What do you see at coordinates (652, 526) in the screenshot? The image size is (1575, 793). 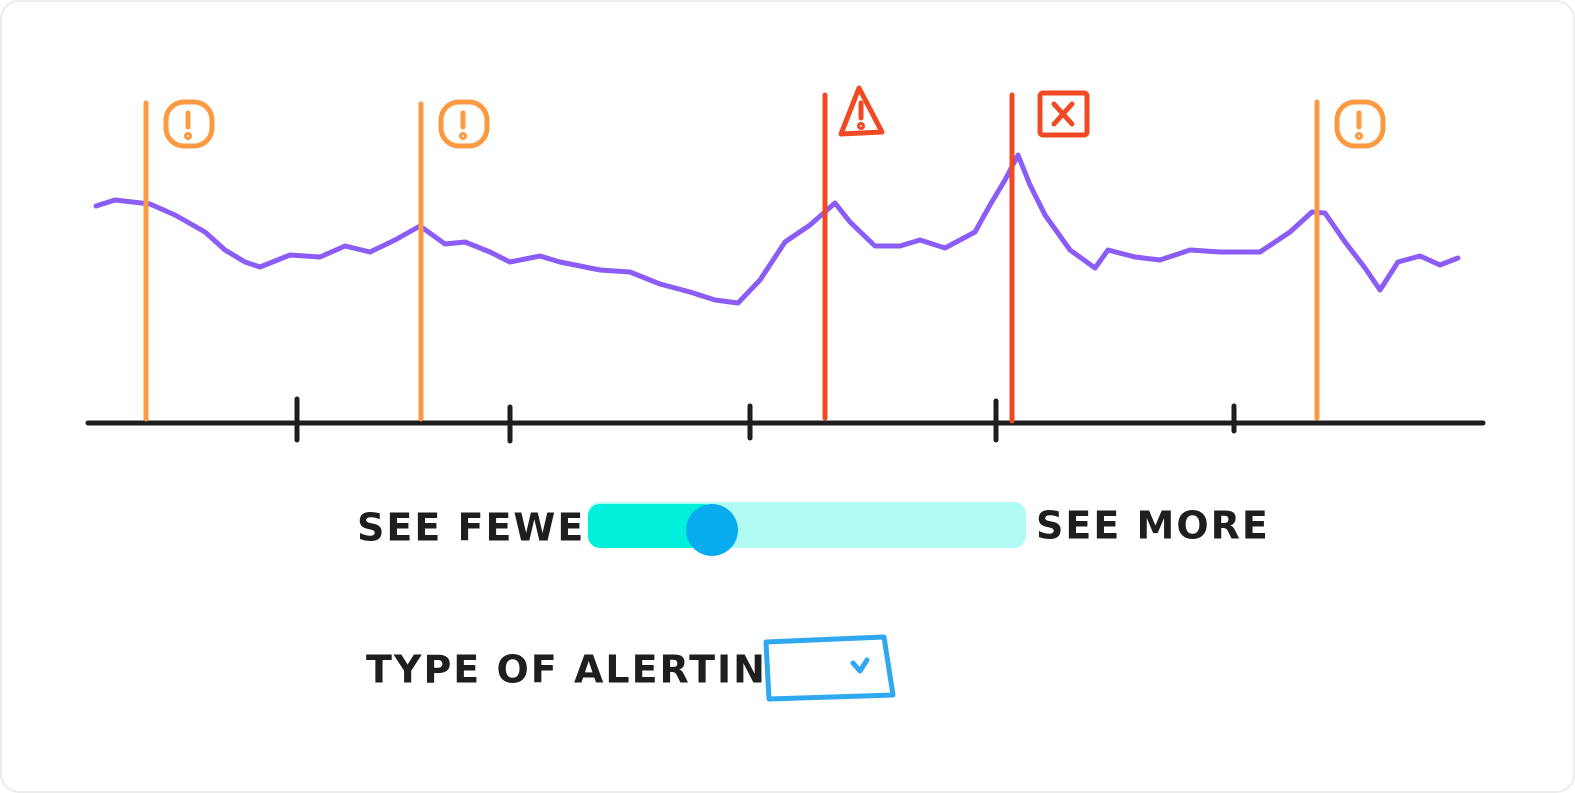 I see `slider-fill` at bounding box center [652, 526].